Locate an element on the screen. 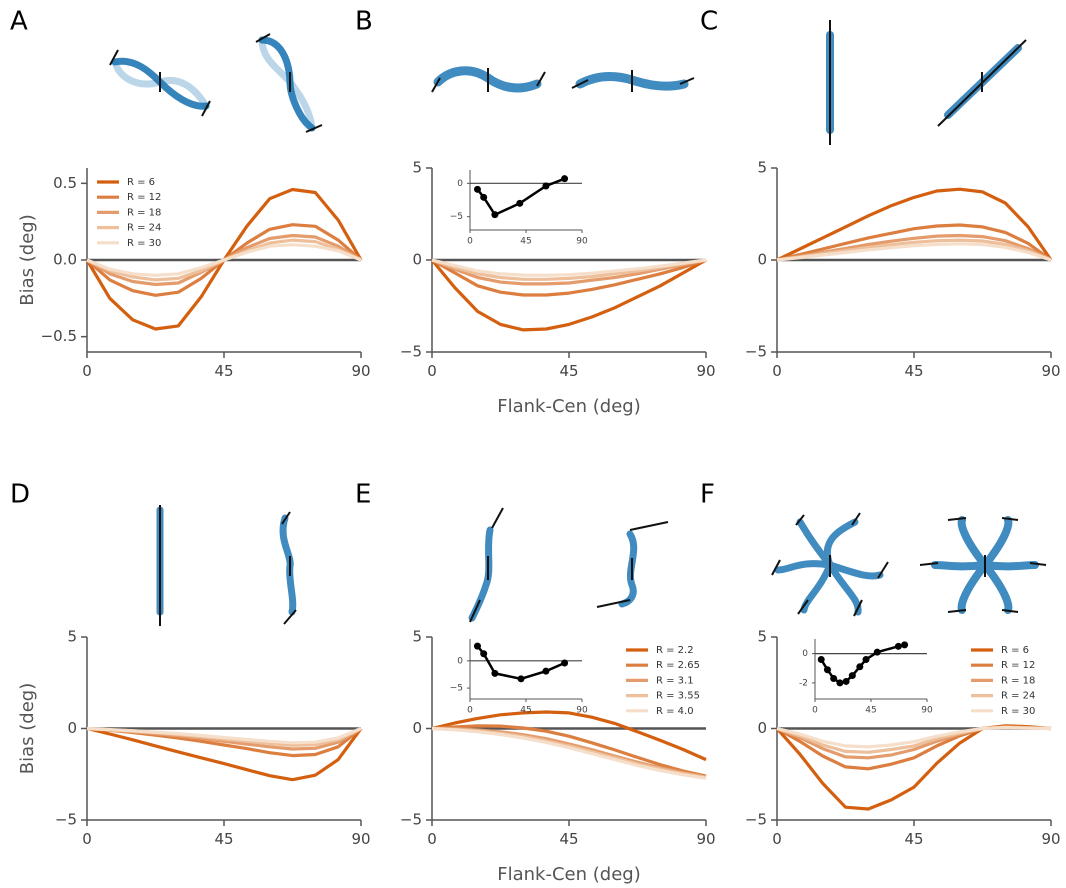 The width and height of the screenshot is (1066, 888). stimulus-c is located at coordinates (926, 82).